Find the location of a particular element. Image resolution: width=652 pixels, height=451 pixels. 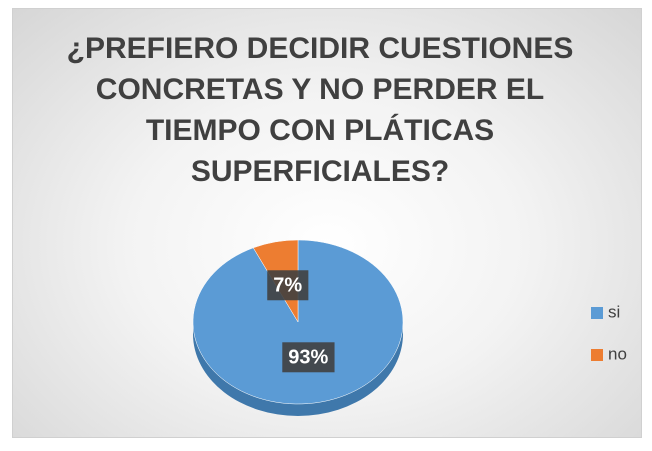

data-label-text: 7% is located at coordinates (287, 285).